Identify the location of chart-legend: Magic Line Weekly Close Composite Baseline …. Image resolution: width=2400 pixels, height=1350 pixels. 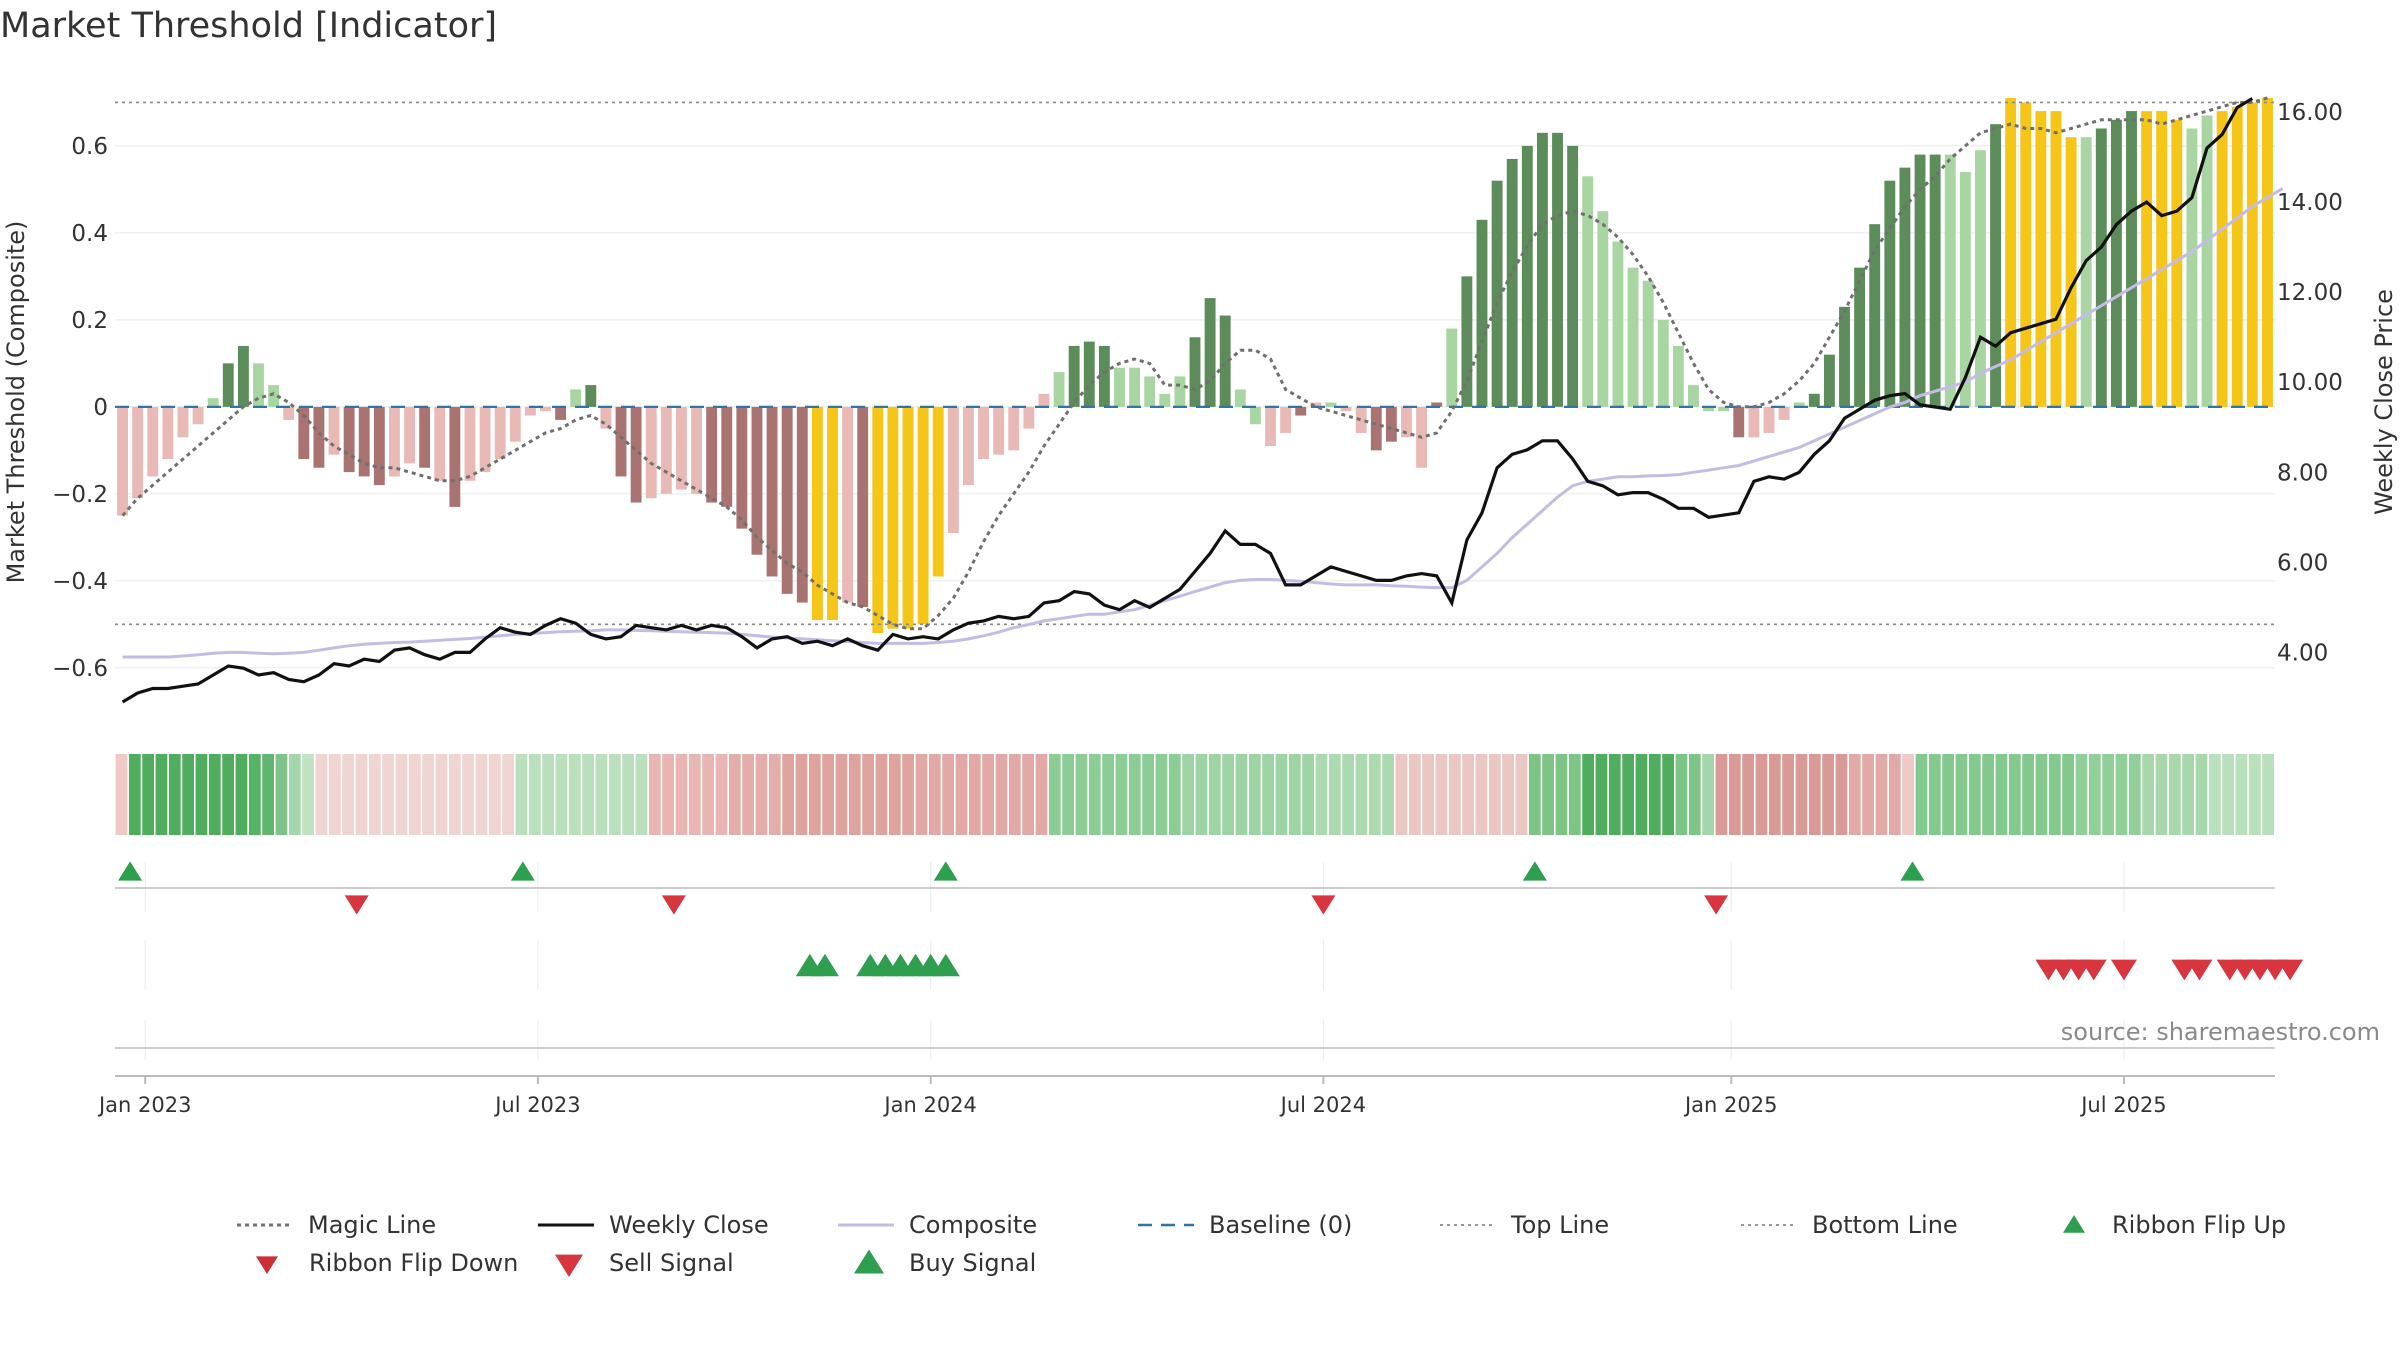
(1261, 1244).